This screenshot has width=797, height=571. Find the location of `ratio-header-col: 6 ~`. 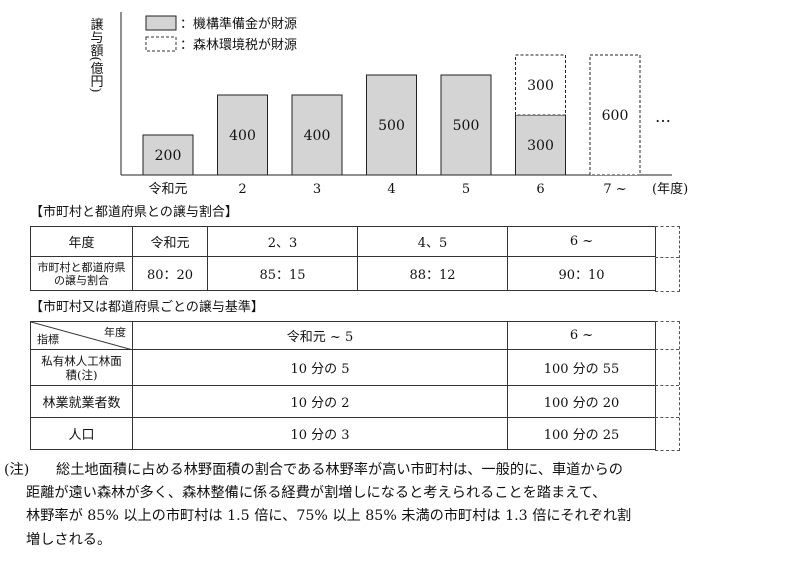

ratio-header-col: 6 ~ is located at coordinates (581, 241).